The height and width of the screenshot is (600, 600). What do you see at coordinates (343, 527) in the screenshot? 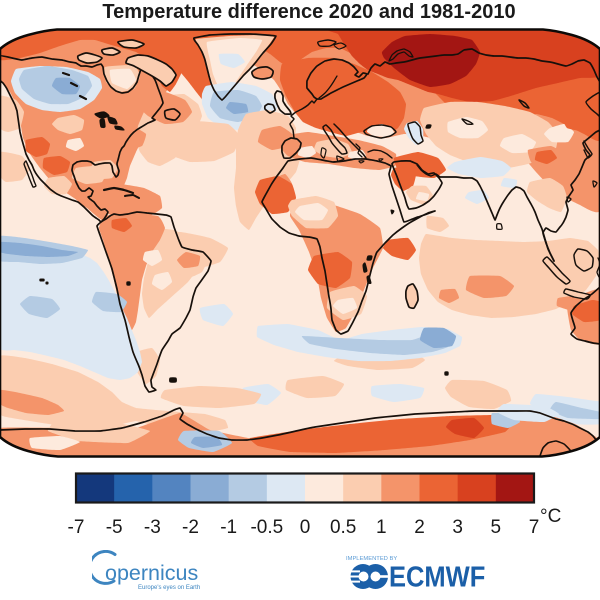
I see `svg-text: 0.5` at bounding box center [343, 527].